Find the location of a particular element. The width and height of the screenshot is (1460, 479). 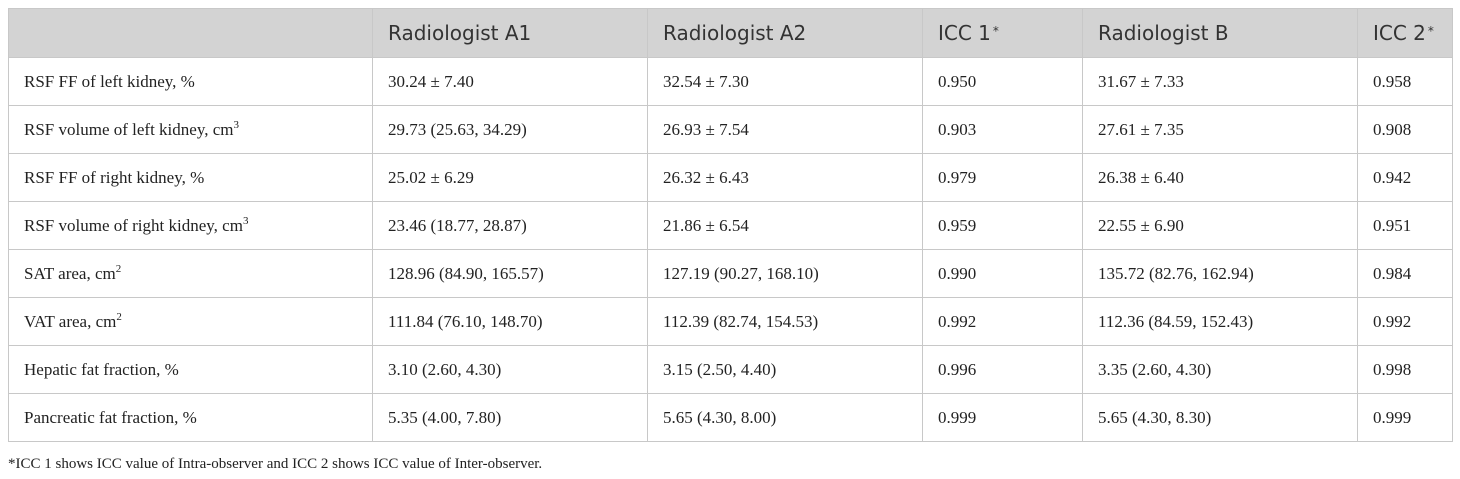

row-label: Pancreatic fat fraction, % is located at coordinates (110, 417).